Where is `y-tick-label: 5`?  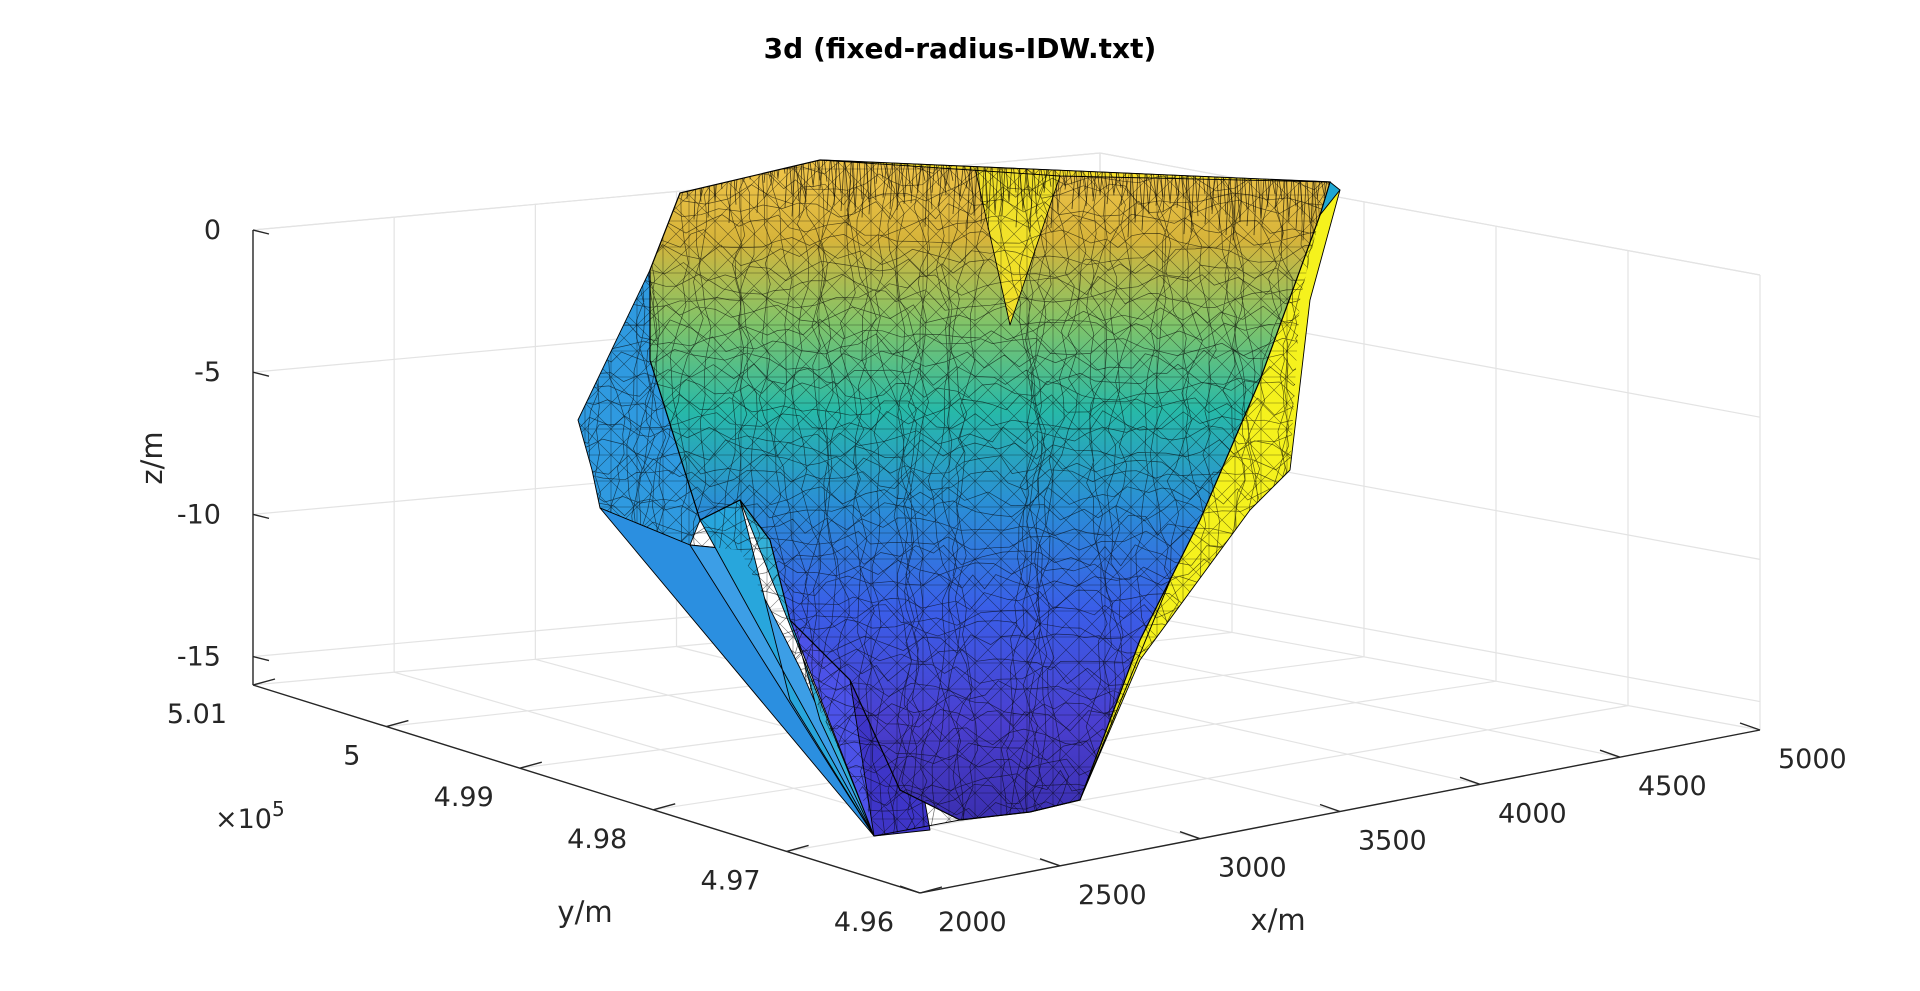 y-tick-label: 5 is located at coordinates (351, 756).